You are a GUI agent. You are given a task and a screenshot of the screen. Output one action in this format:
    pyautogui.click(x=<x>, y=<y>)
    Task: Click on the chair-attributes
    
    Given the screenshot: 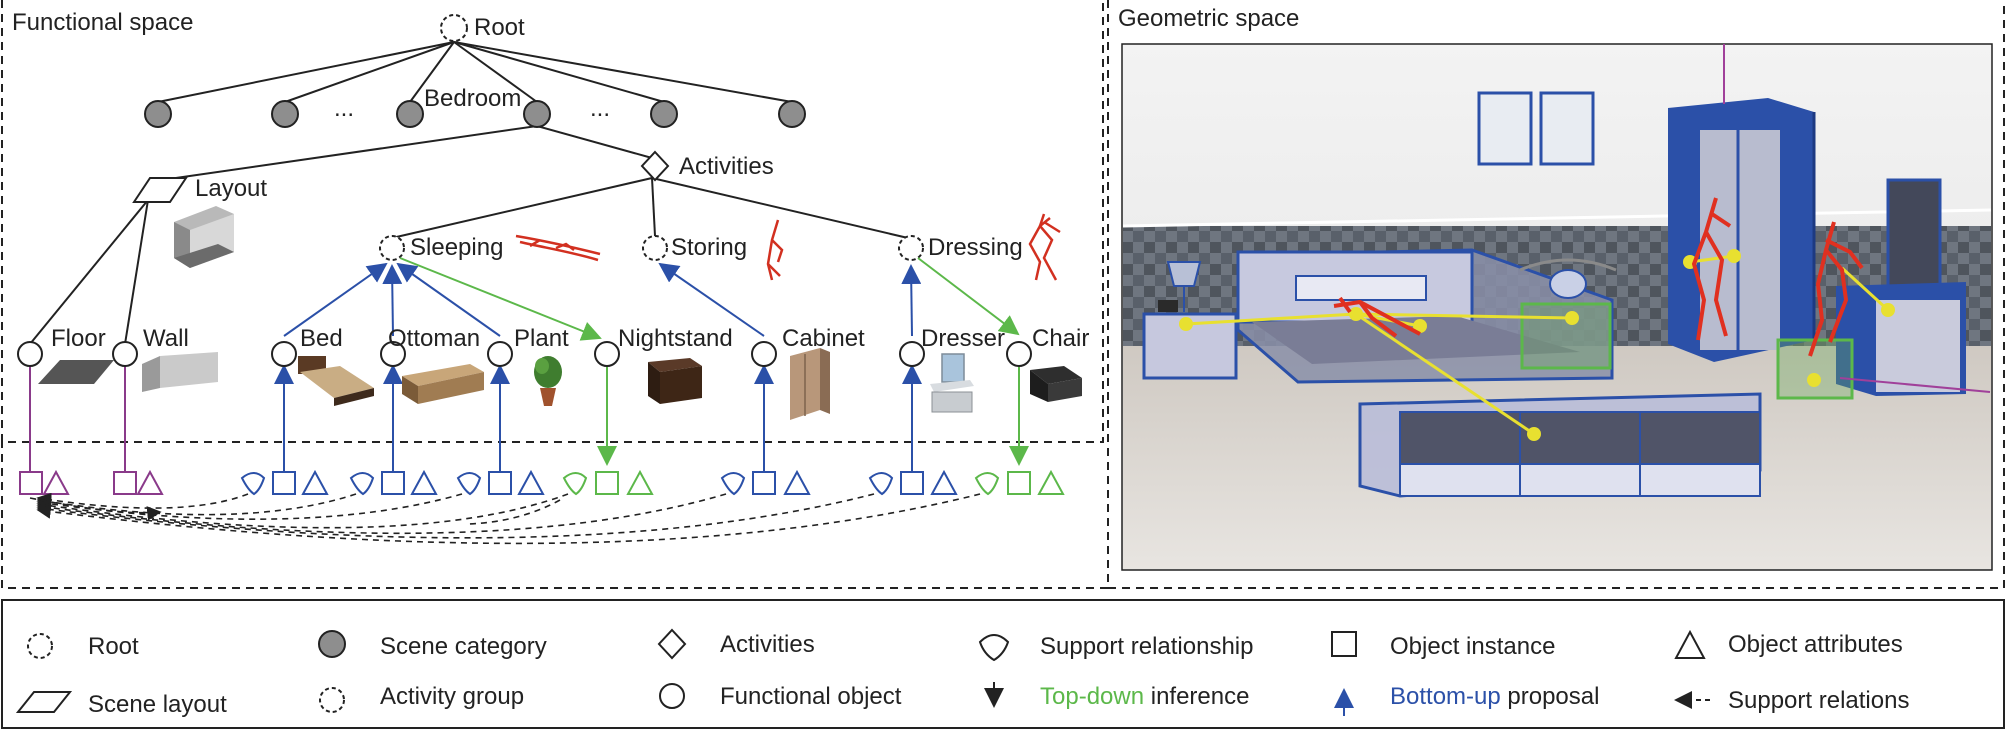 What is the action you would take?
    pyautogui.click(x=1019, y=482)
    